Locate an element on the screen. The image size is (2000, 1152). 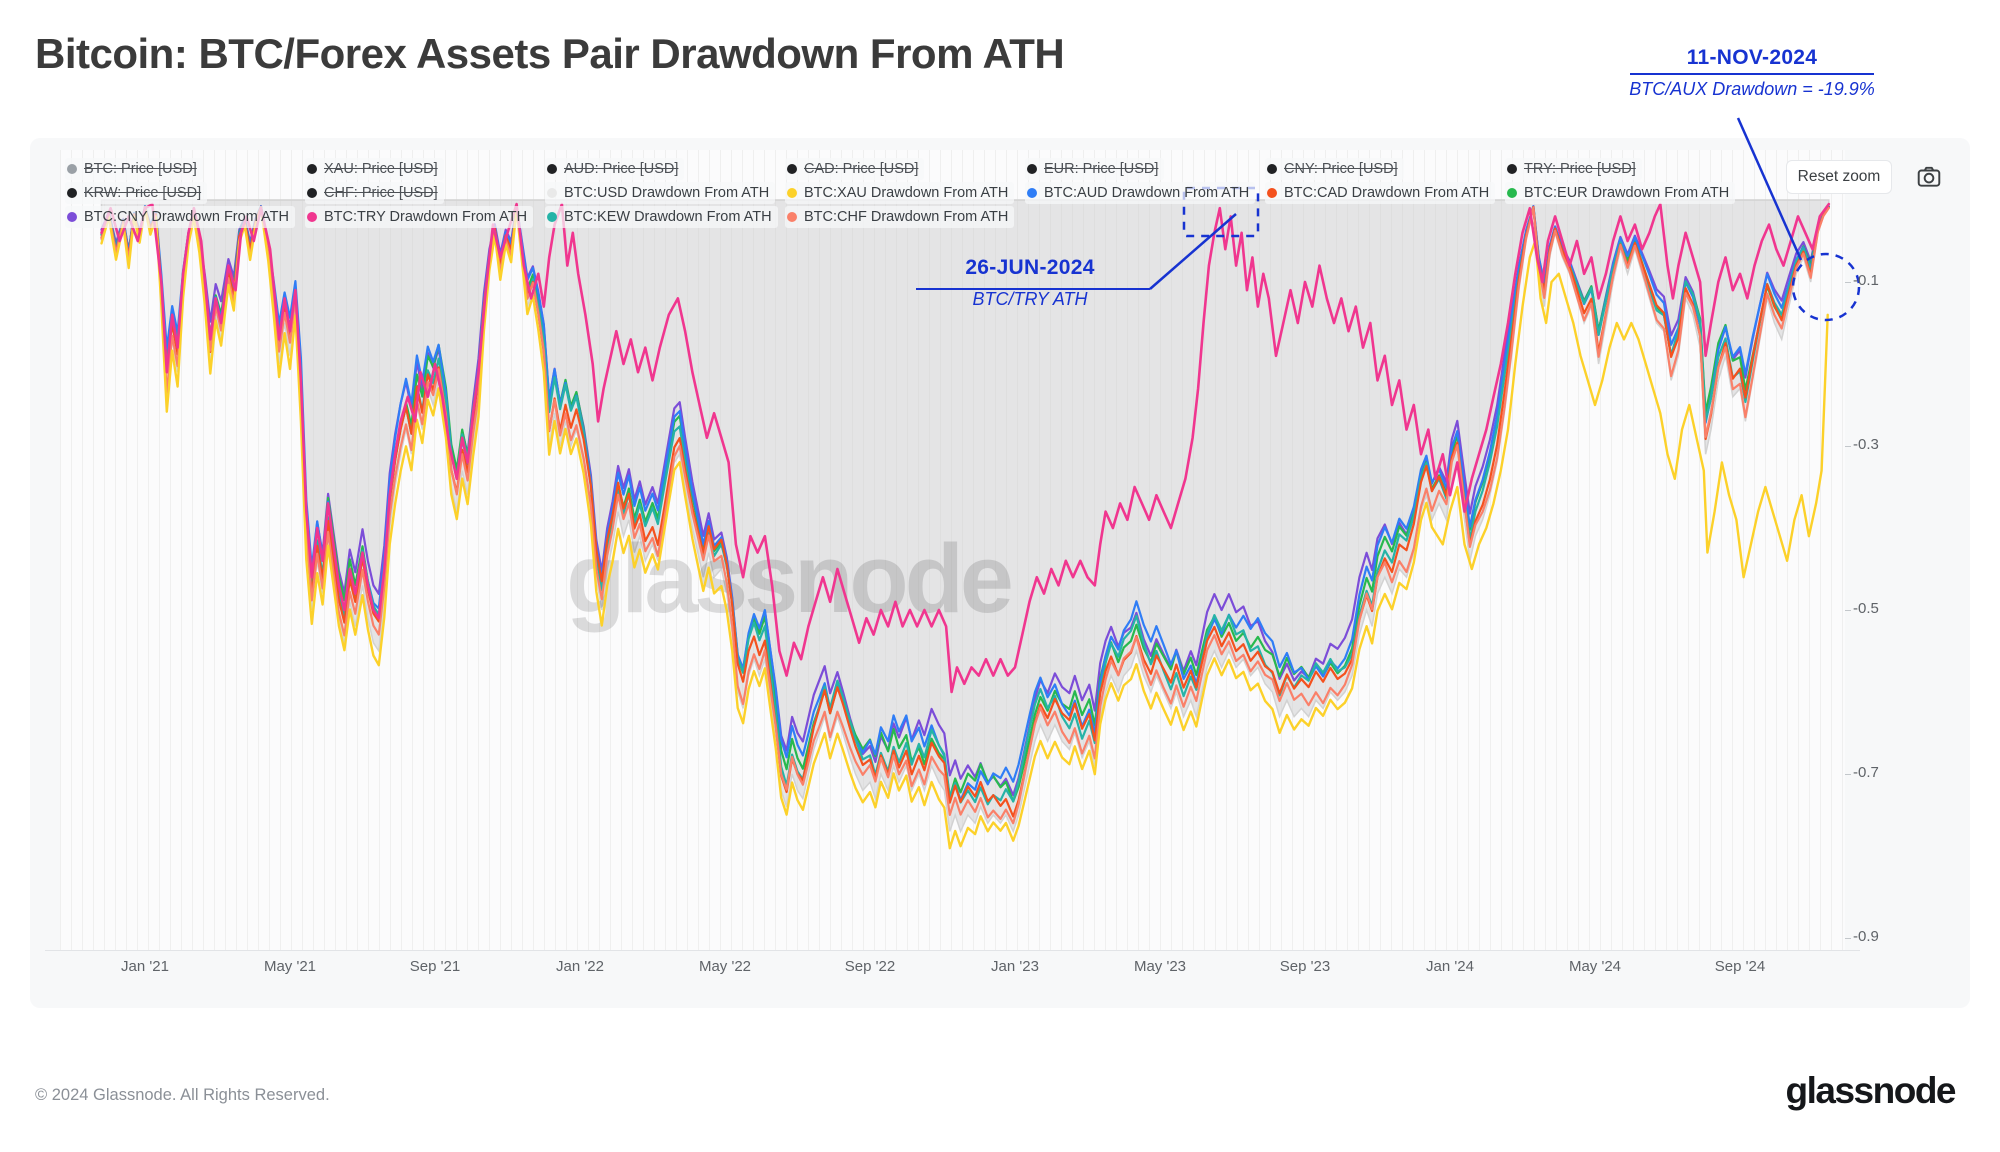
legend-item-krw-price-usd-: KRW: Price [USD] is located at coordinates (136, 193).